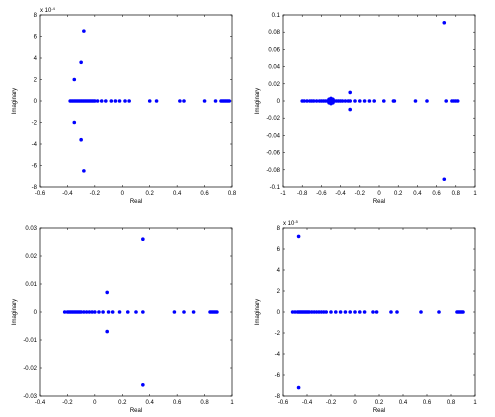  I want to click on y-tick-label: -0.01, so click(30, 341).